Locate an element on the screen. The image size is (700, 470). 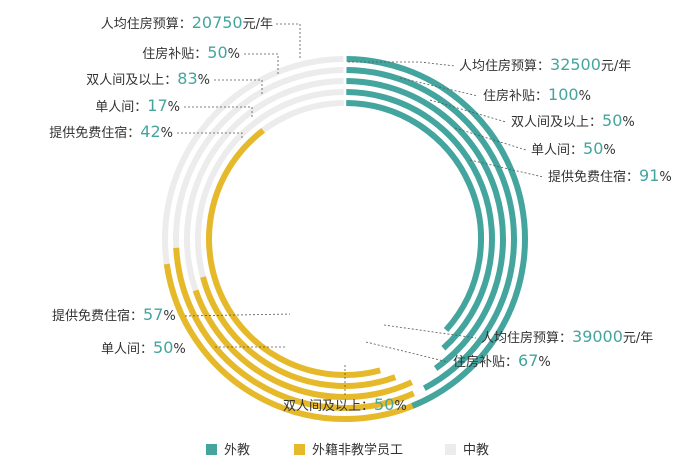
label-text: 提供免费住宿：91% is located at coordinates (610, 175).